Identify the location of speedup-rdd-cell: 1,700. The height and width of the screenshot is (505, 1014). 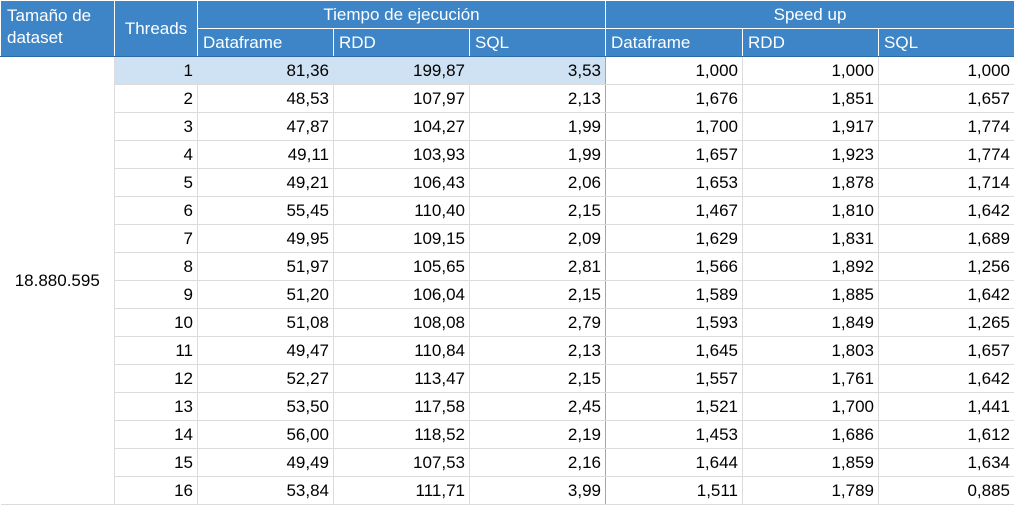
(811, 407).